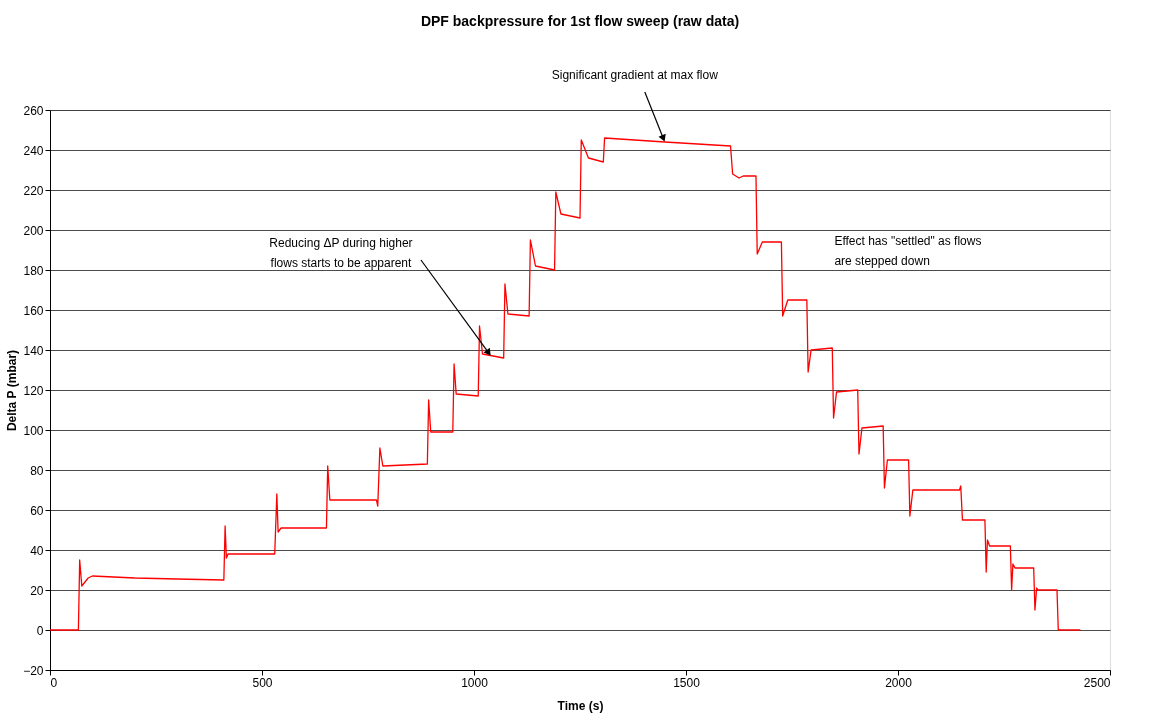 This screenshot has height=718, width=1172. Describe the element at coordinates (33, 190) in the screenshot. I see `y-tick-label: 220` at that location.